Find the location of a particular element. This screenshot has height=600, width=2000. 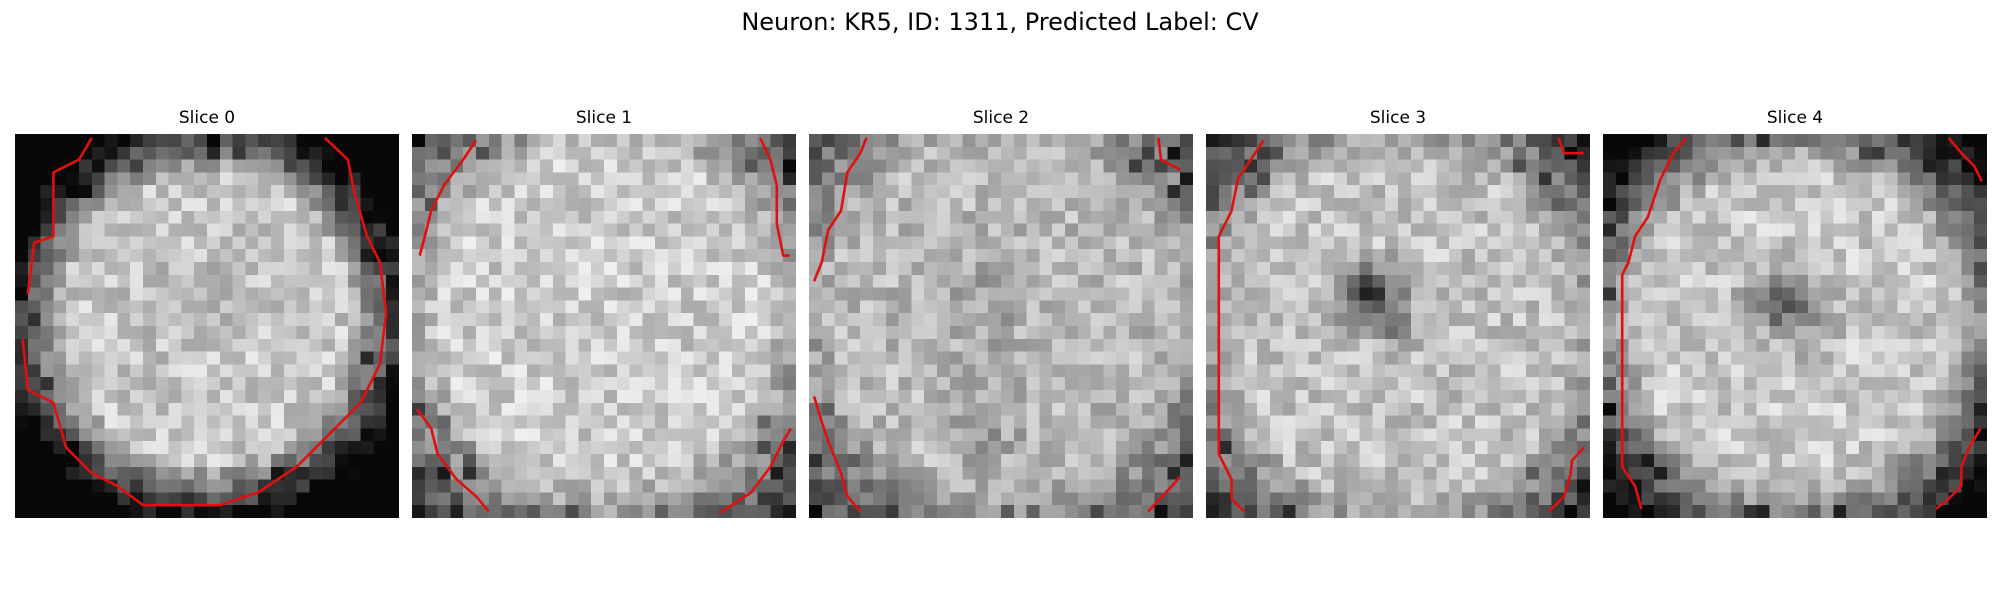

contour-line is located at coordinates (1958, 469).